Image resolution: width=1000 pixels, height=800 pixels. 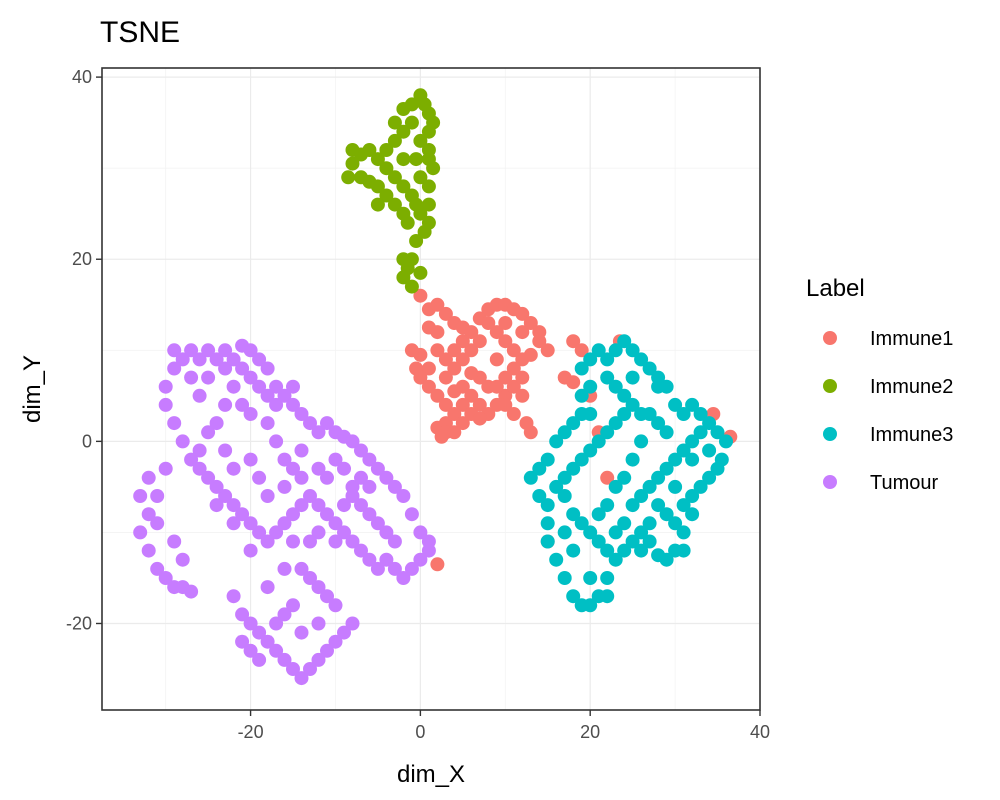 What do you see at coordinates (835, 288) in the screenshot?
I see `legend-title: Label` at bounding box center [835, 288].